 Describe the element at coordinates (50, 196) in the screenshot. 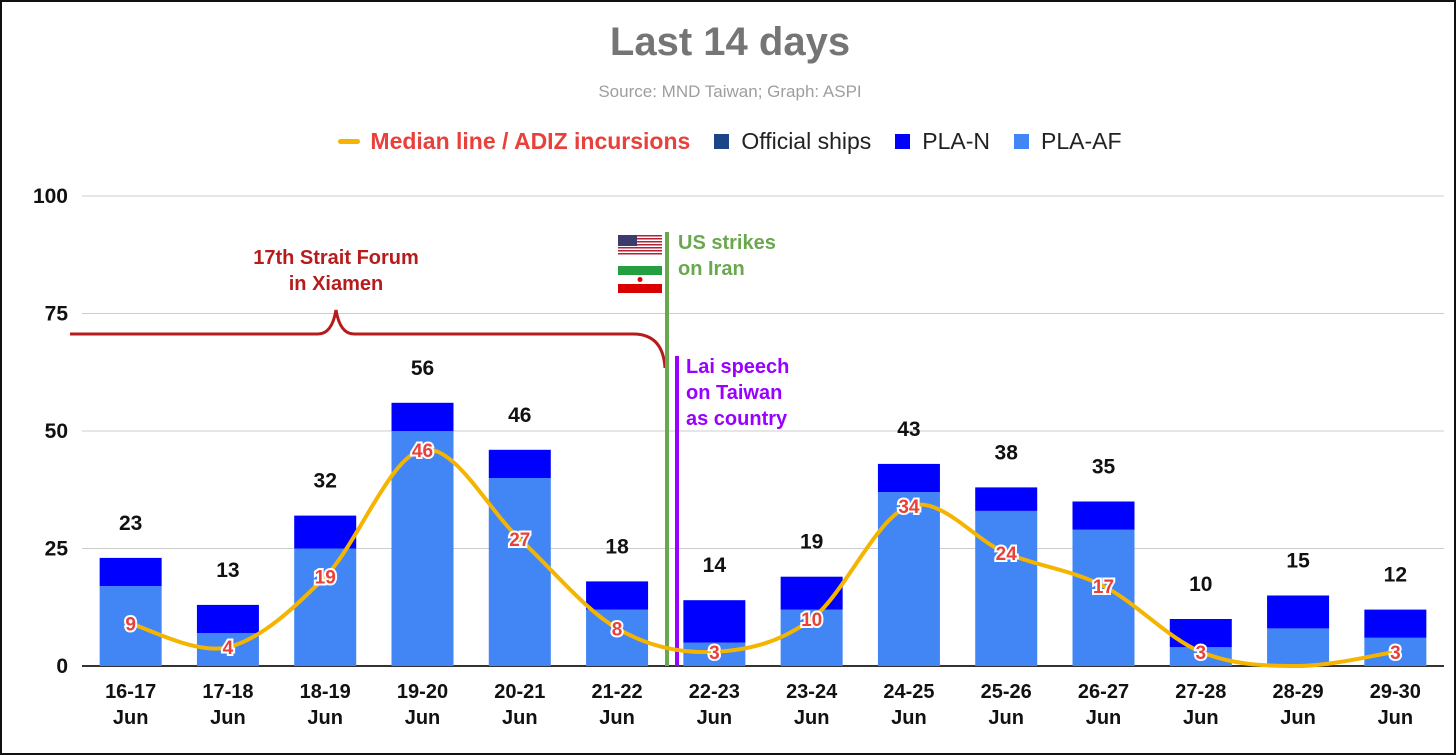

I see `y-tick-label: 100` at that location.